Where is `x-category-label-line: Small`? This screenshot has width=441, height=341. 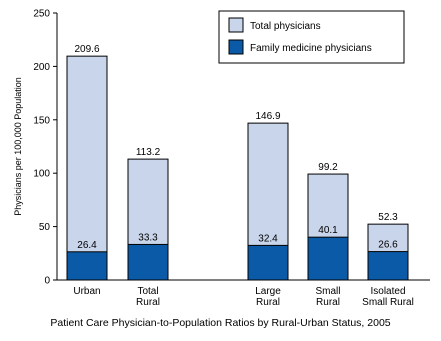 x-category-label-line: Small is located at coordinates (327, 291).